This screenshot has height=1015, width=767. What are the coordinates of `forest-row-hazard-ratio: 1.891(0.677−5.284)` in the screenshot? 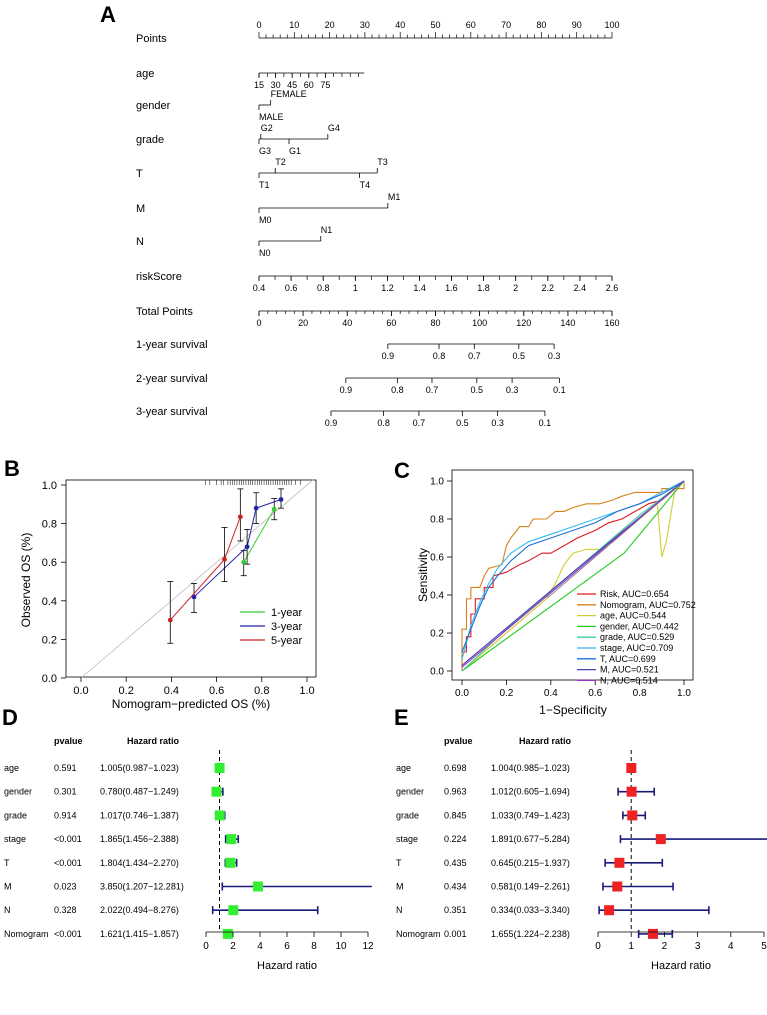 It's located at (530, 839).